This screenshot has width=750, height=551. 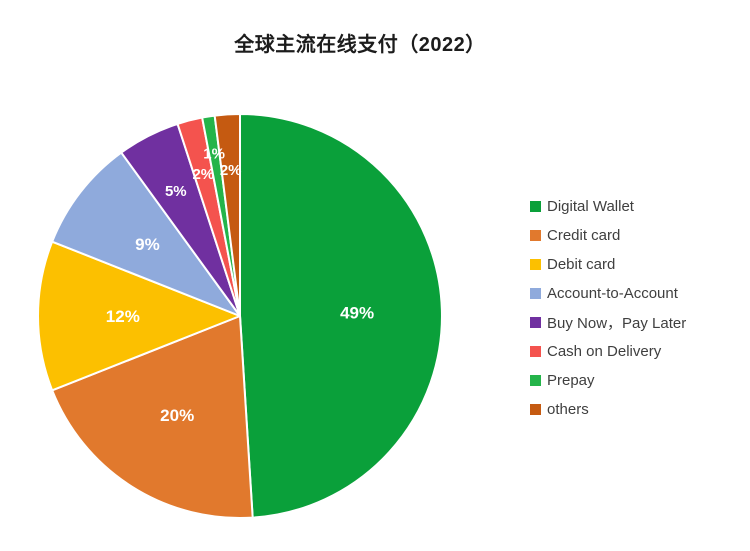 What do you see at coordinates (357, 312) in the screenshot?
I see `pie-slice-label-0: 49%` at bounding box center [357, 312].